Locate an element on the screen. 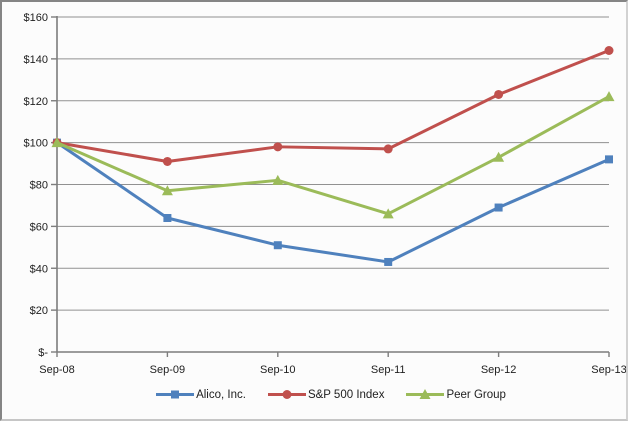 Image resolution: width=628 pixels, height=421 pixels. y-tick-label: $60 is located at coordinates (39, 227).